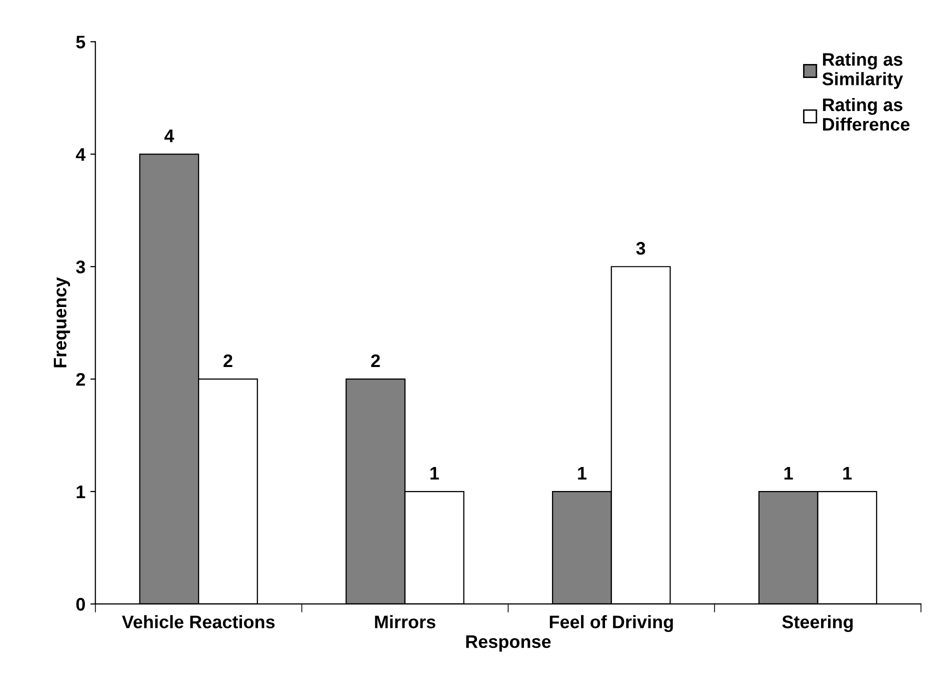 The image size is (935, 684). I want to click on x-axis-title: Response, so click(508, 643).